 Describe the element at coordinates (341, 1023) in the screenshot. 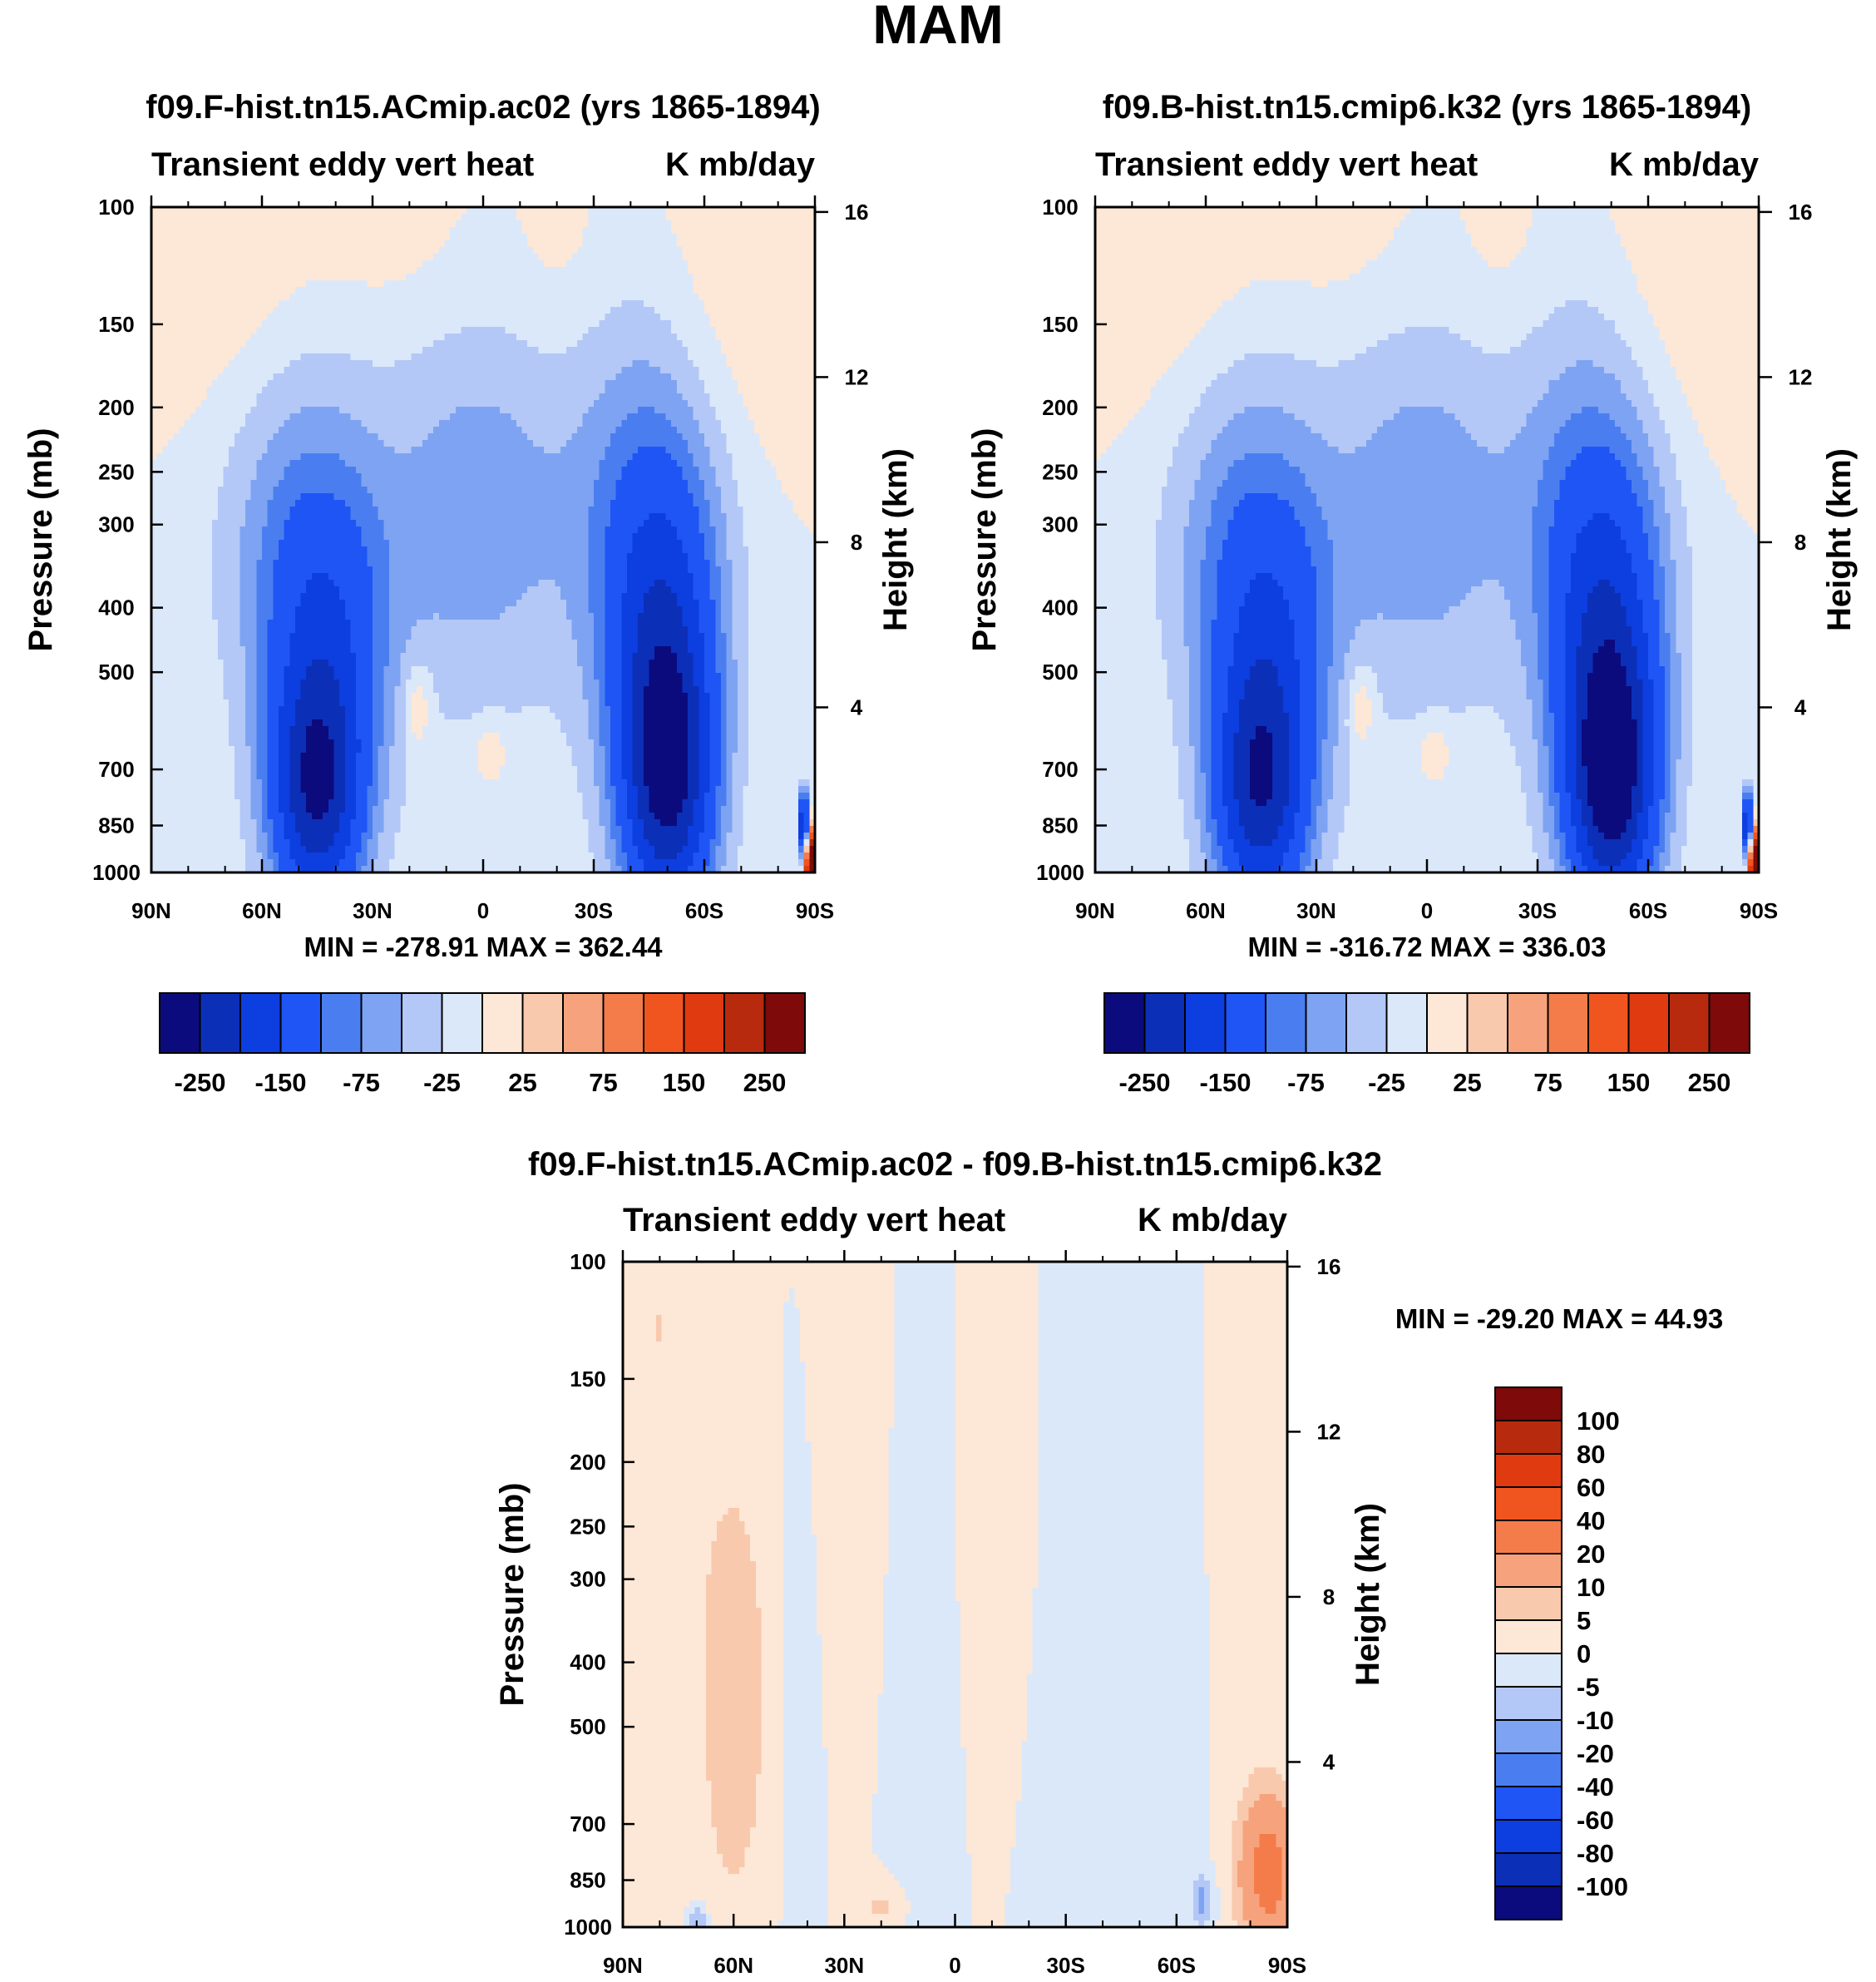

I see `panel1-colorbar-box` at that location.